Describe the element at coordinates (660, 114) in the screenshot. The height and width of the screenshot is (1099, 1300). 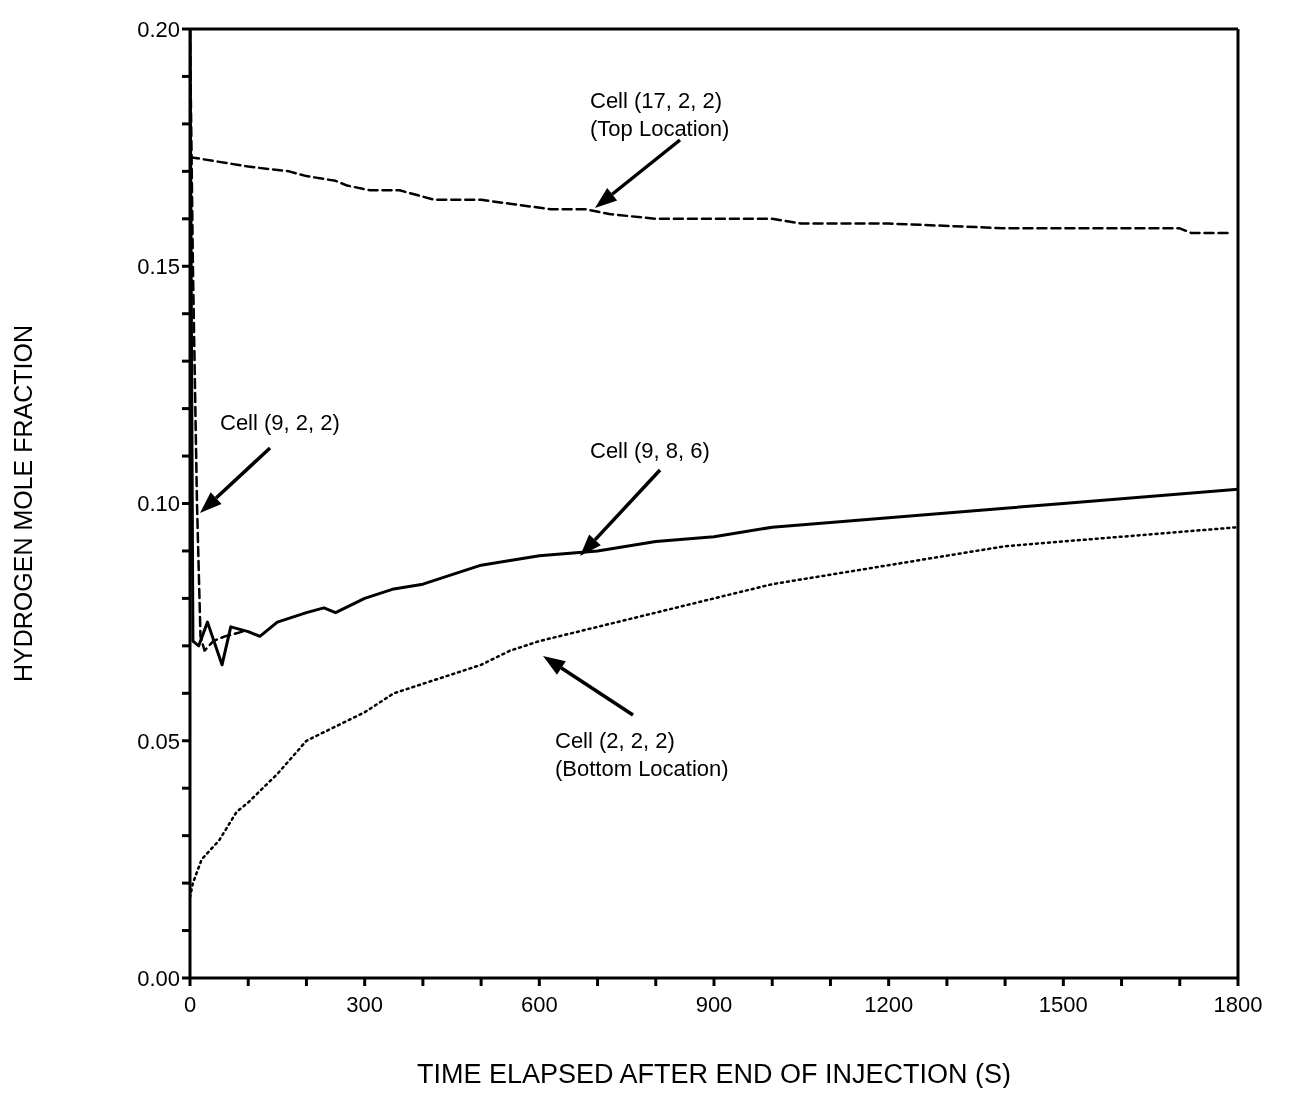
I see `annotation: Cell (17, 2, 2) (Top Location)` at that location.